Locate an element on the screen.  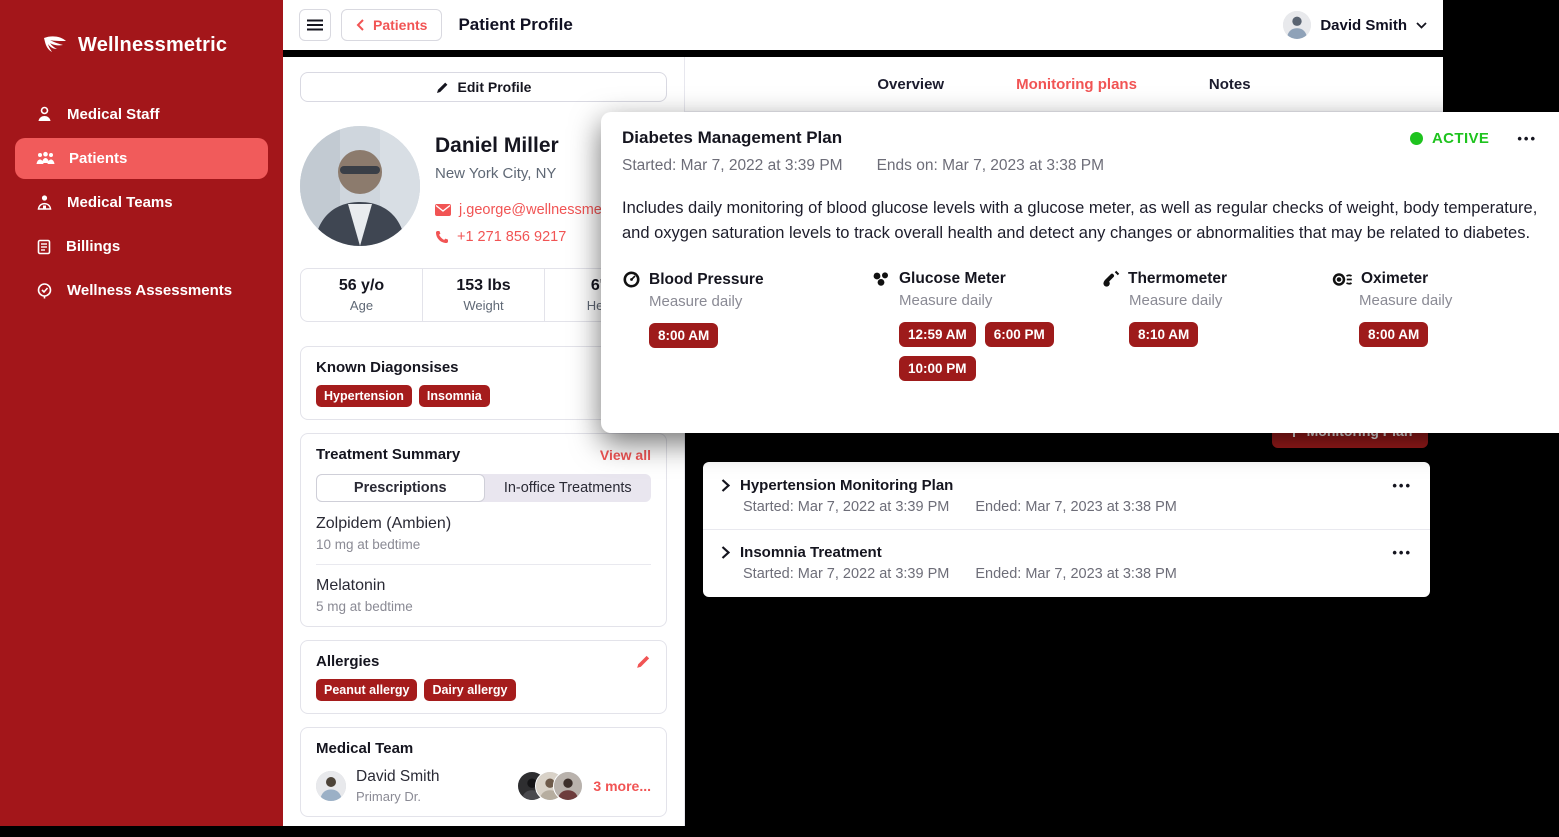
prescription-name: Melatonin is located at coordinates (351, 585).